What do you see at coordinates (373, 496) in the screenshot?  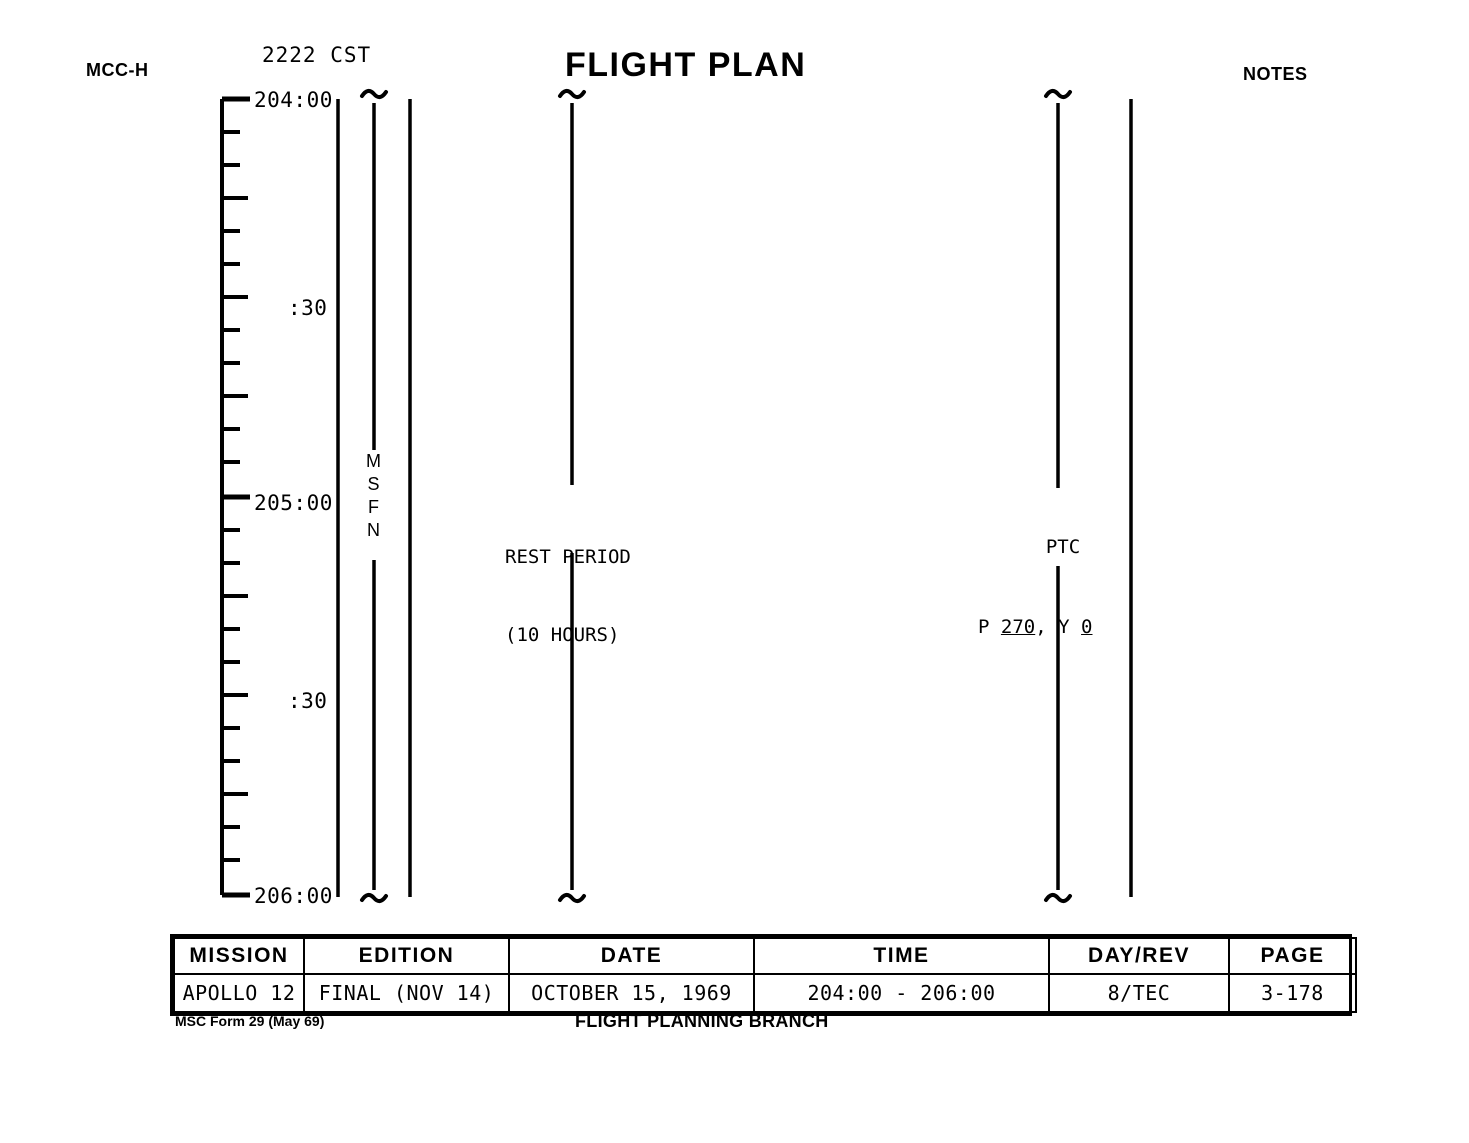 I see `msfn-coverage-label: M S F N` at bounding box center [373, 496].